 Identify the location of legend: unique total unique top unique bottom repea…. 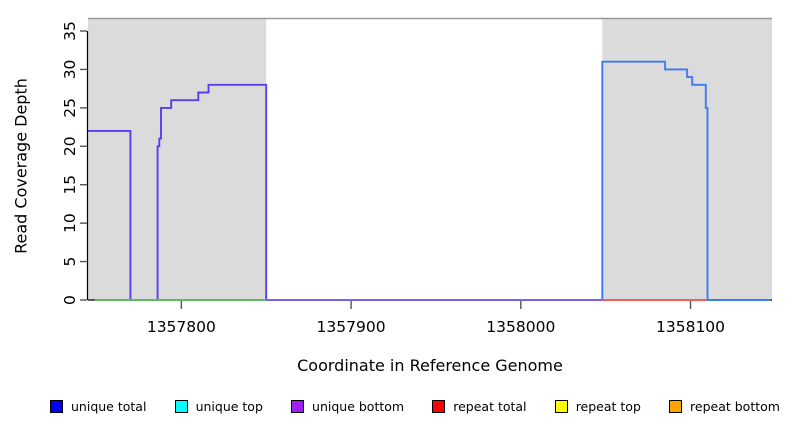
(415, 406).